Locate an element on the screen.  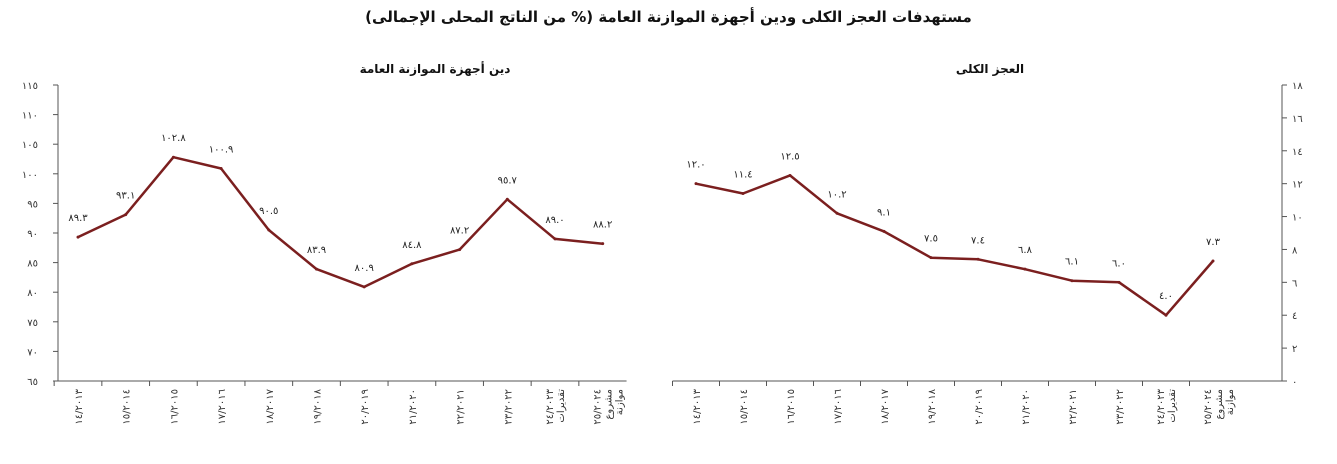
deficit-data-label: ٧.٣ is located at coordinates (1213, 242).